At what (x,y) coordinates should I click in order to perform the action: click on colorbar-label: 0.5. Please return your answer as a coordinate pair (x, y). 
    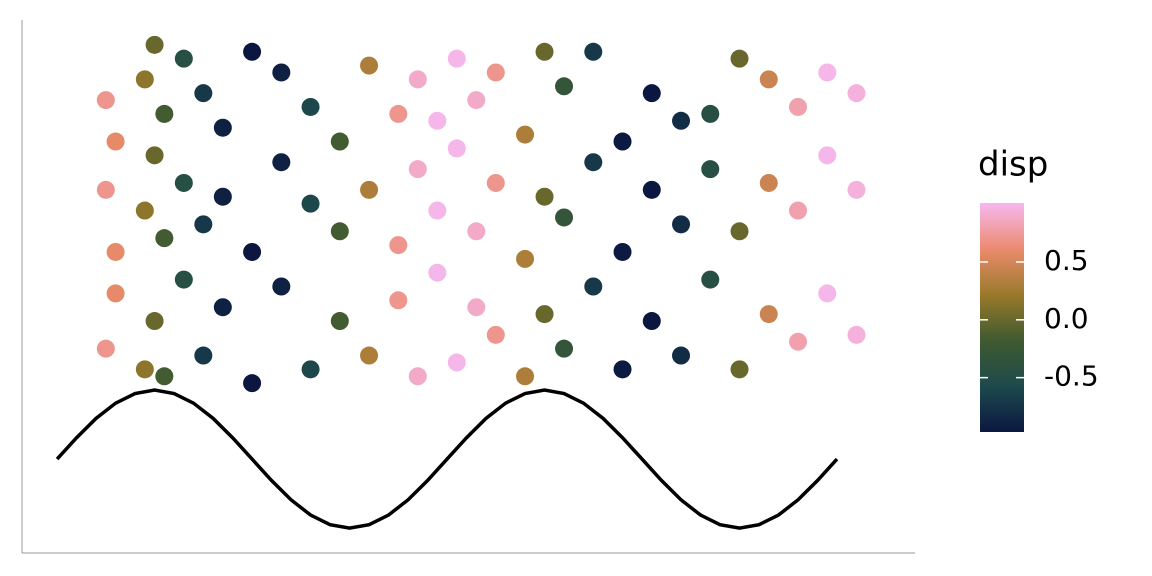
    Looking at the image, I should click on (1066, 260).